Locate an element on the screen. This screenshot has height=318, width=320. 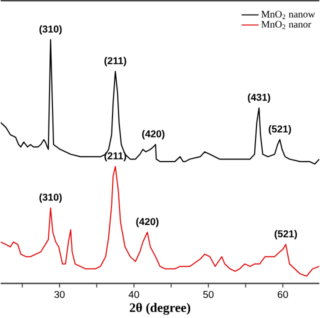
x-axis-title: 2θ (degree) is located at coordinates (160, 308).